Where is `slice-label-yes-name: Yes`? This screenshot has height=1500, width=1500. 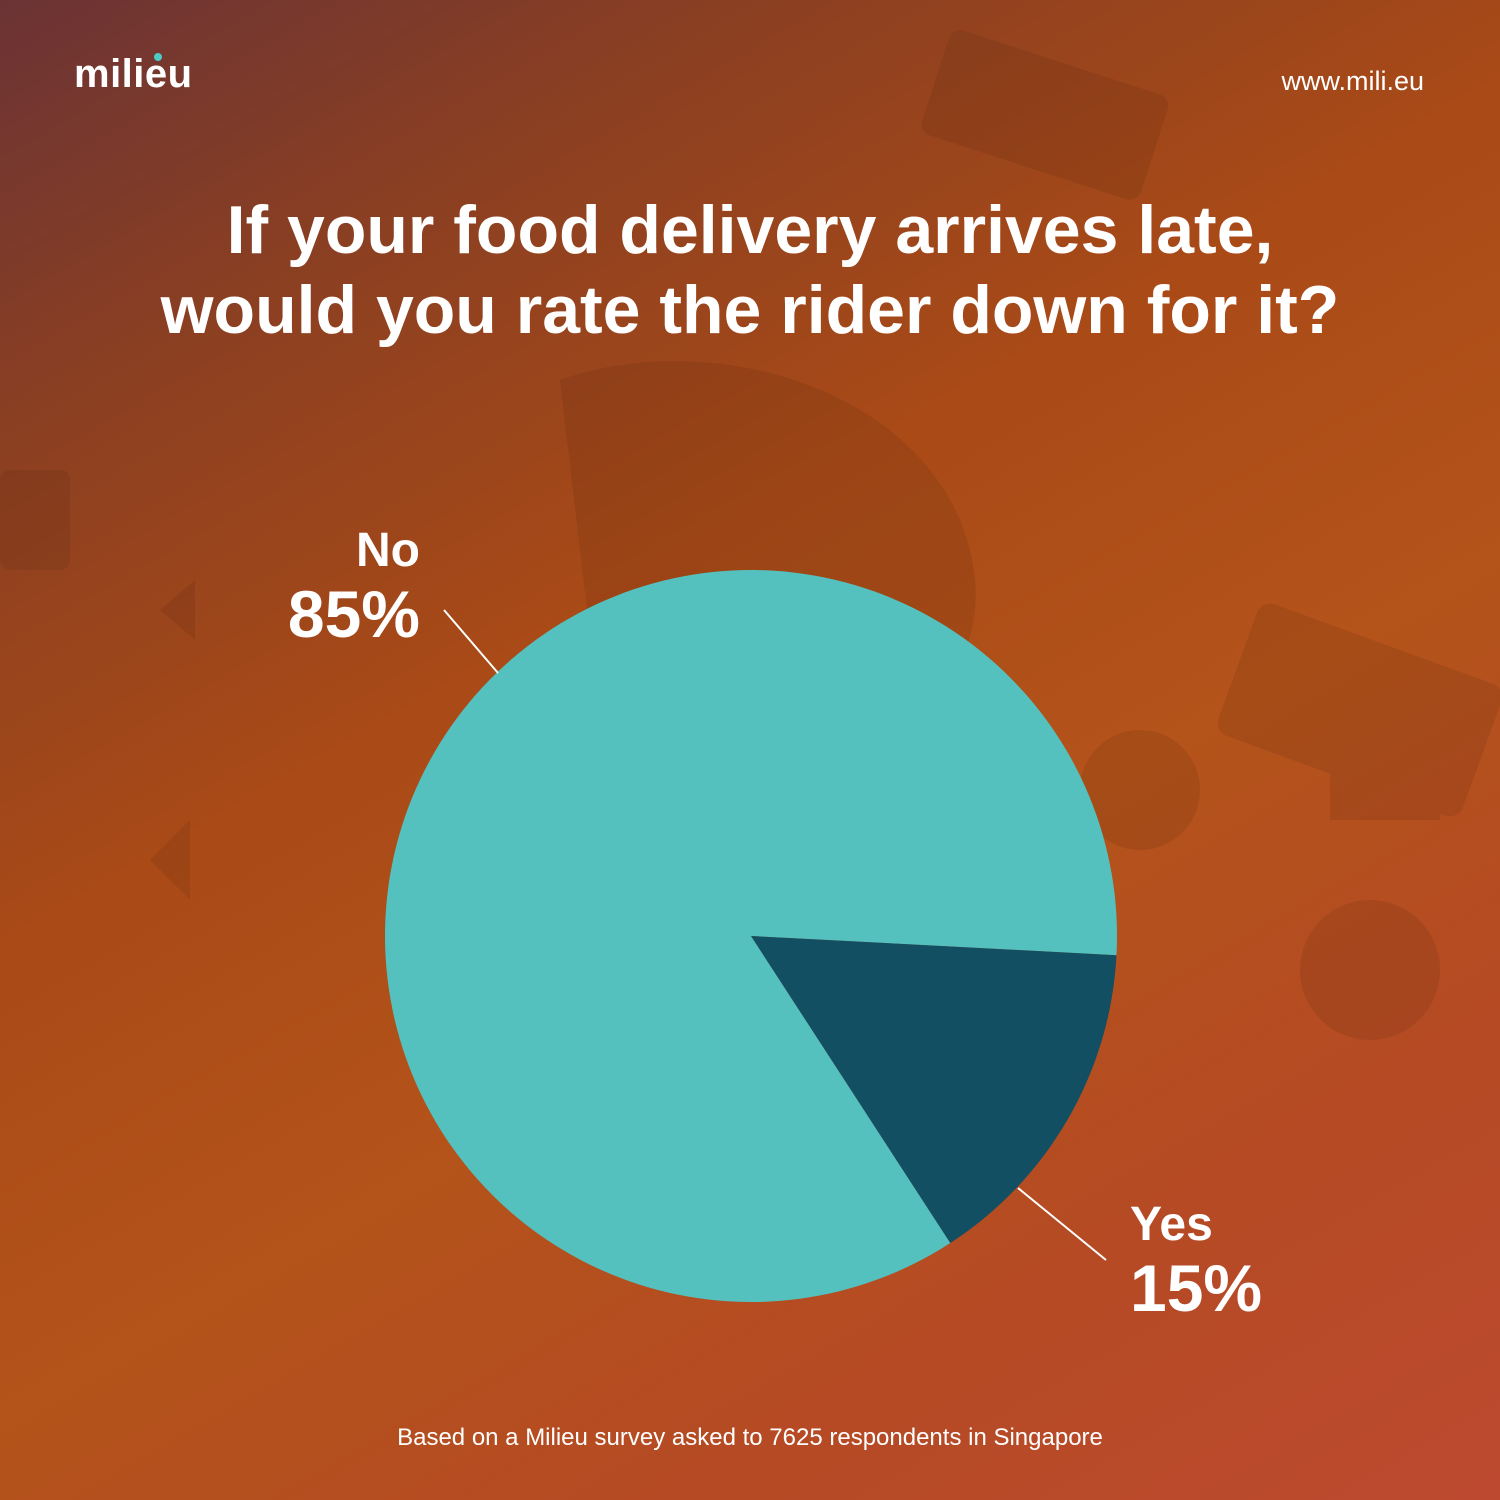
slice-label-yes-name: Yes is located at coordinates (1171, 1224).